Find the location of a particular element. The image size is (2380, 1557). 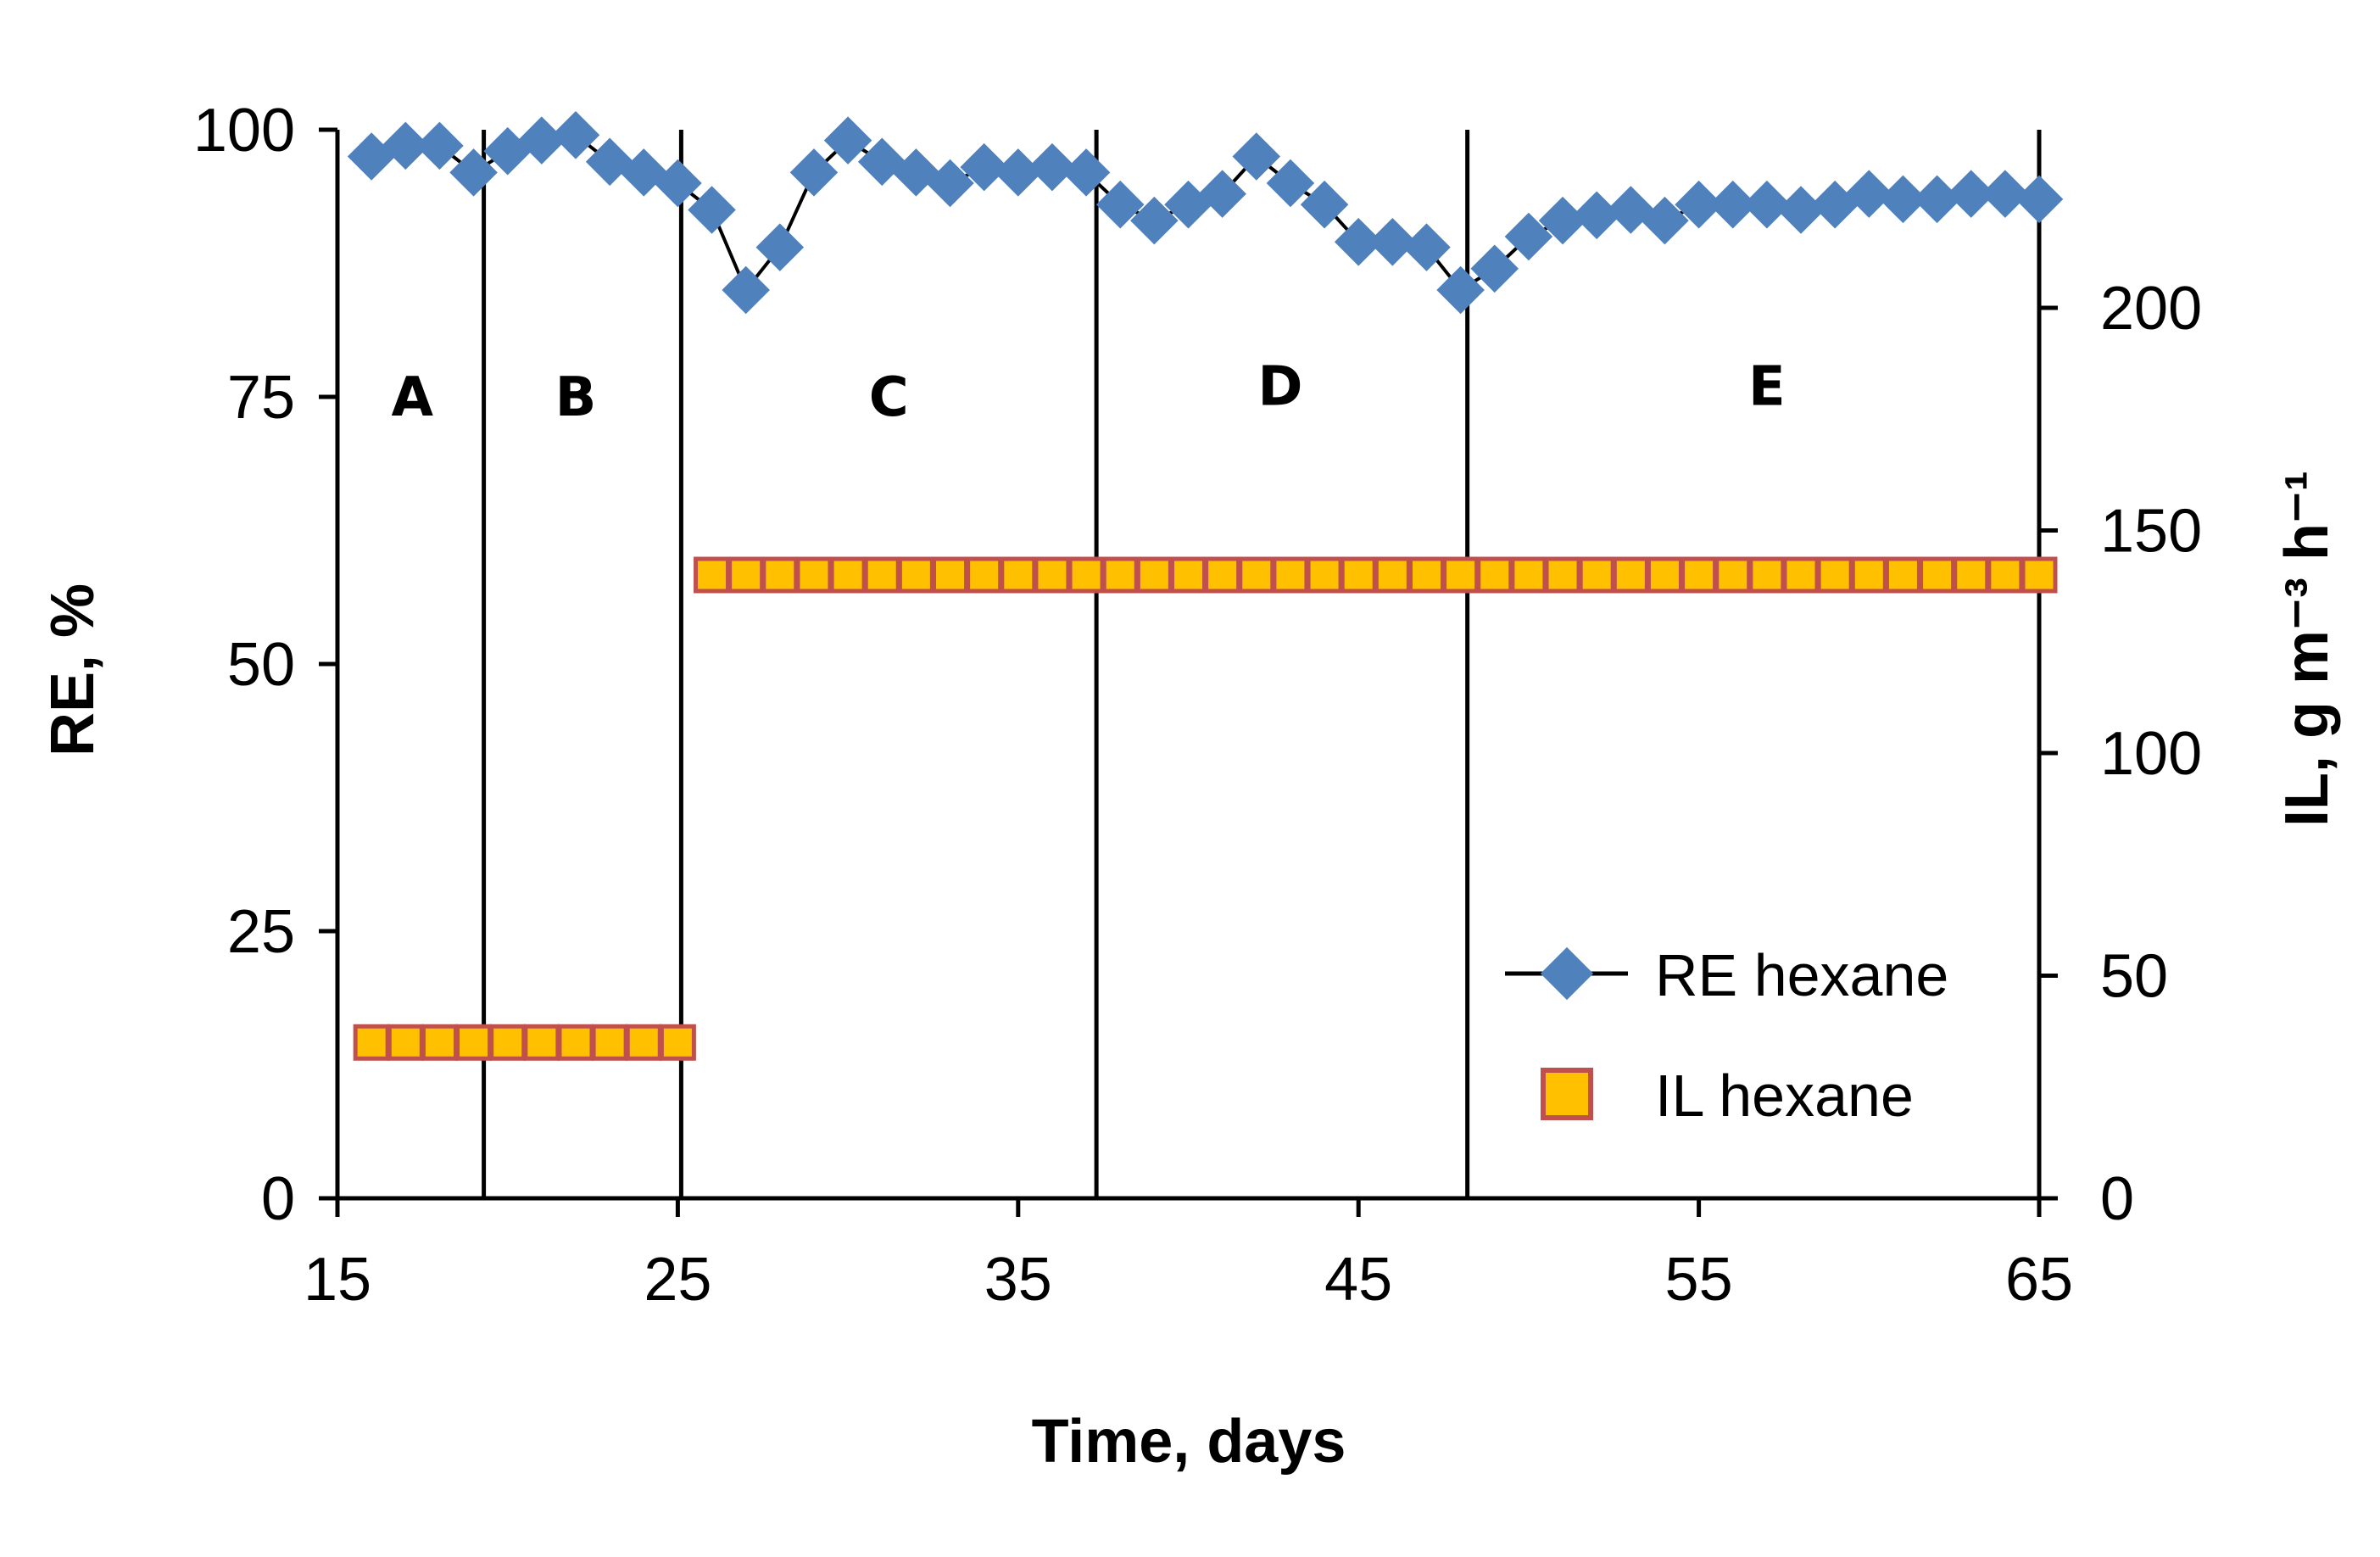

legend-re-marker is located at coordinates (1567, 973).